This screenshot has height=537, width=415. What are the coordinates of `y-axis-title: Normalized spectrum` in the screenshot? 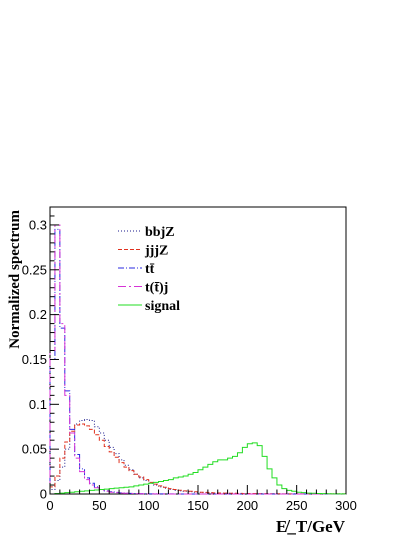 It's located at (15, 279).